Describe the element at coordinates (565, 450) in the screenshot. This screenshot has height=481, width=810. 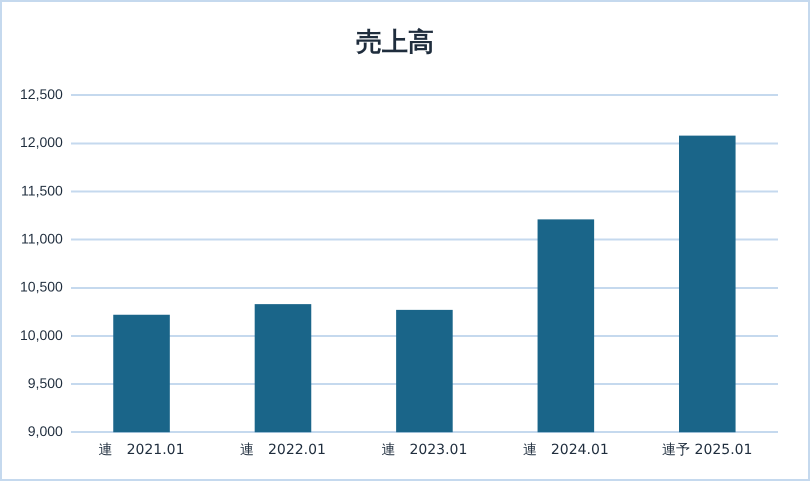
I see `x-tick-label: 連 2024.01` at that location.